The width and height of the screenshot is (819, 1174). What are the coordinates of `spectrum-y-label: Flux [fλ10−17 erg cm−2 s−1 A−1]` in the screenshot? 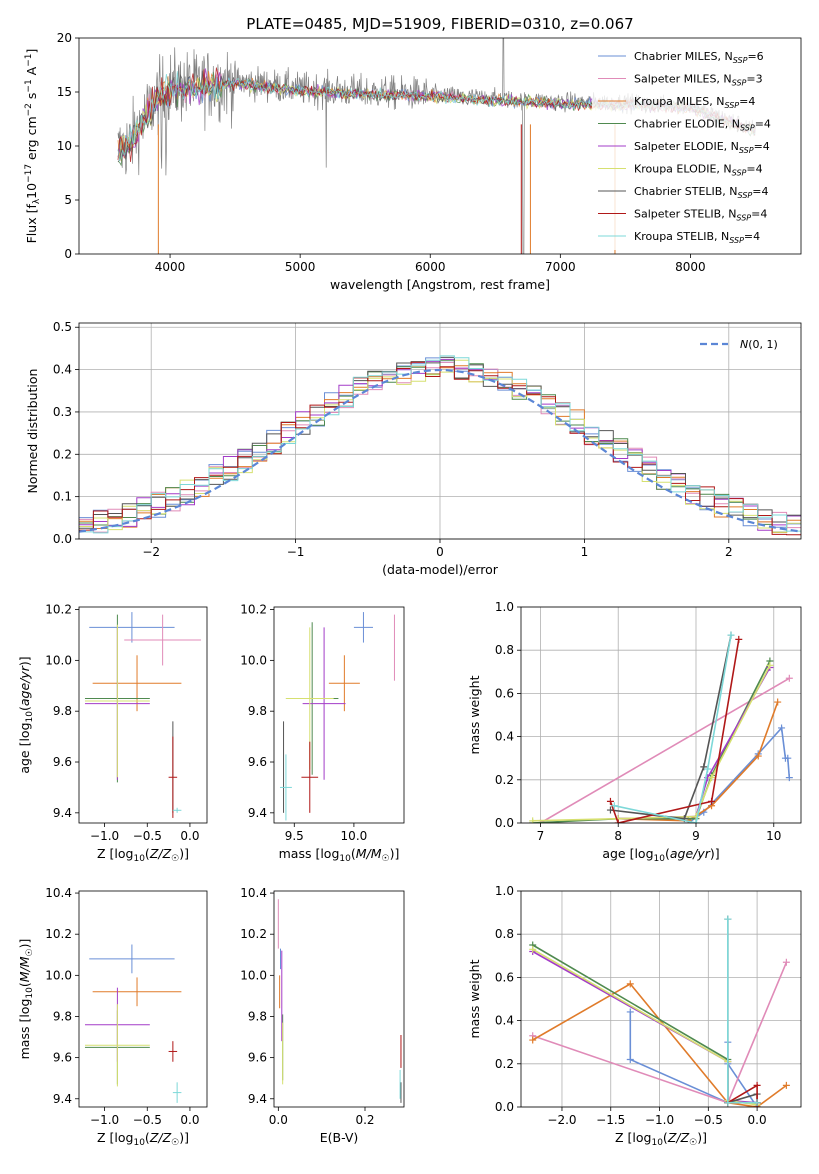 It's located at (33, 146).